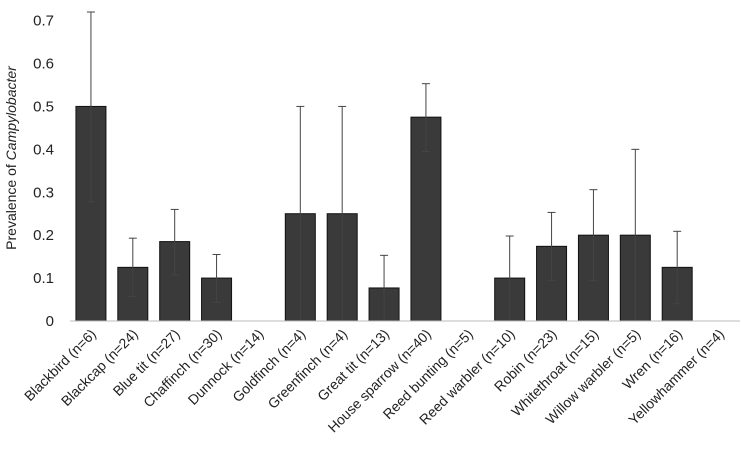  What do you see at coordinates (43, 192) in the screenshot?
I see `y-tick-label: 0.3` at bounding box center [43, 192].